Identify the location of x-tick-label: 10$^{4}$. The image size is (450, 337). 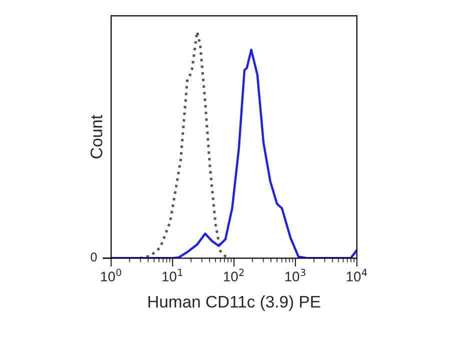
(356, 275).